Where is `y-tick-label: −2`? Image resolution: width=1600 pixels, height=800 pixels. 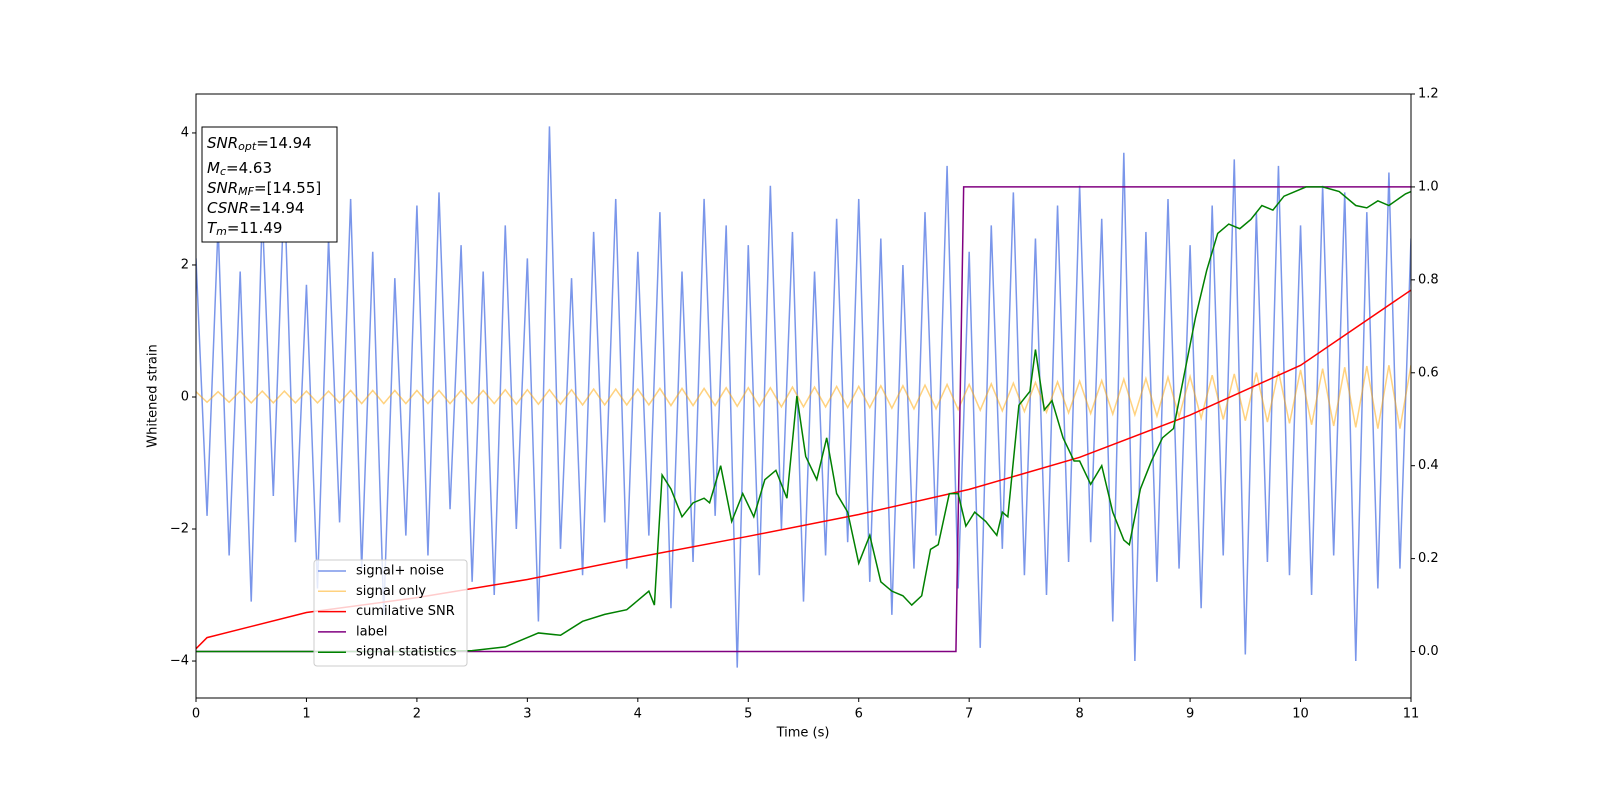 y-tick-label: −2 is located at coordinates (179, 529).